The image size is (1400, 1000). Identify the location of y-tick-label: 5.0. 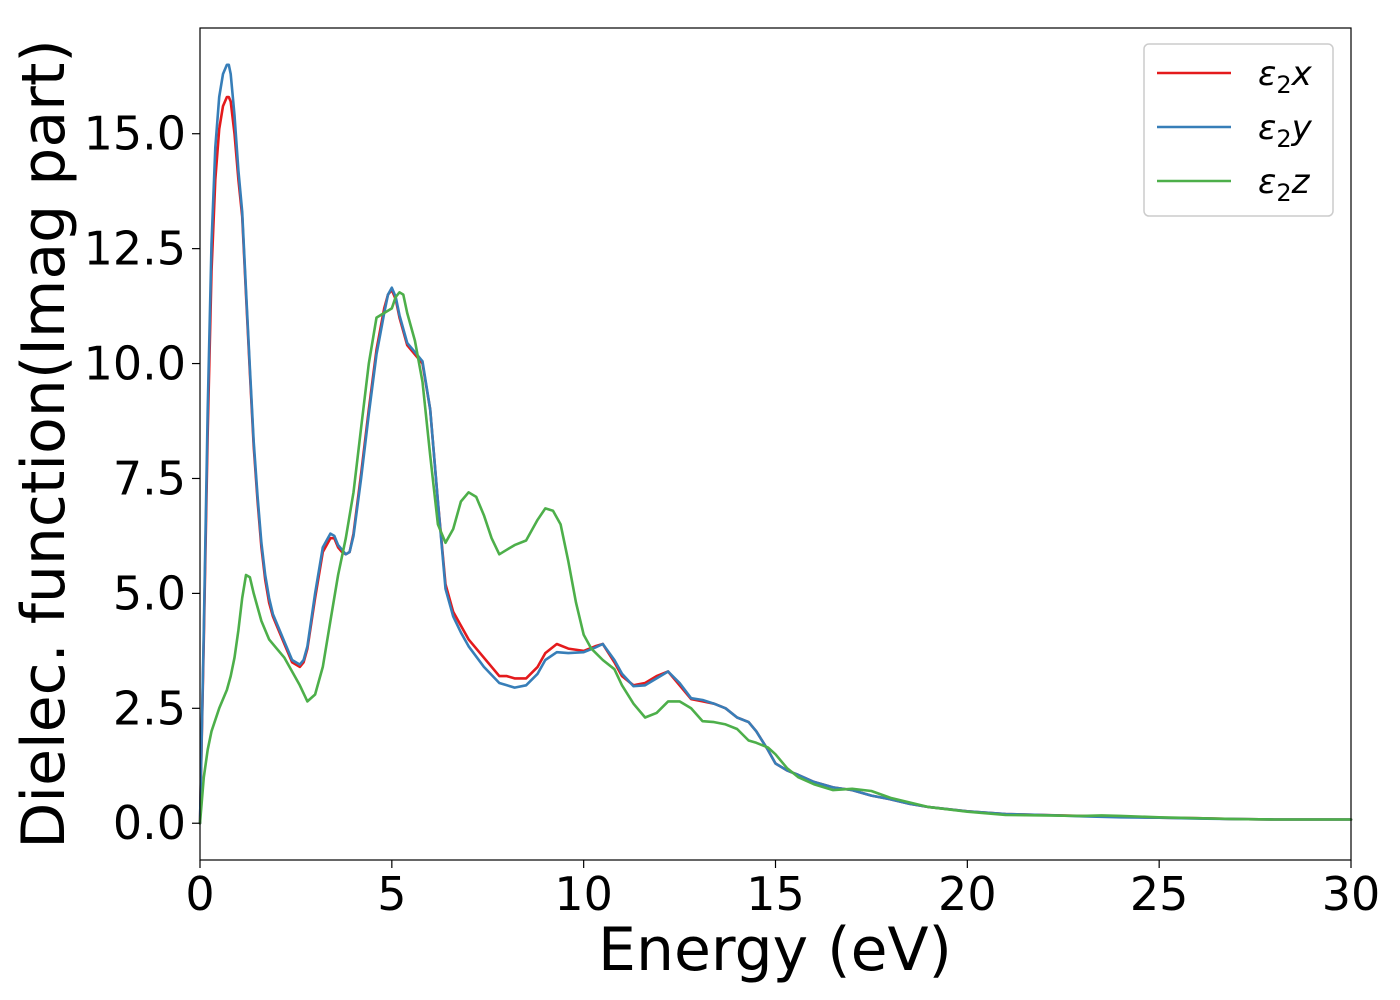
(149, 593).